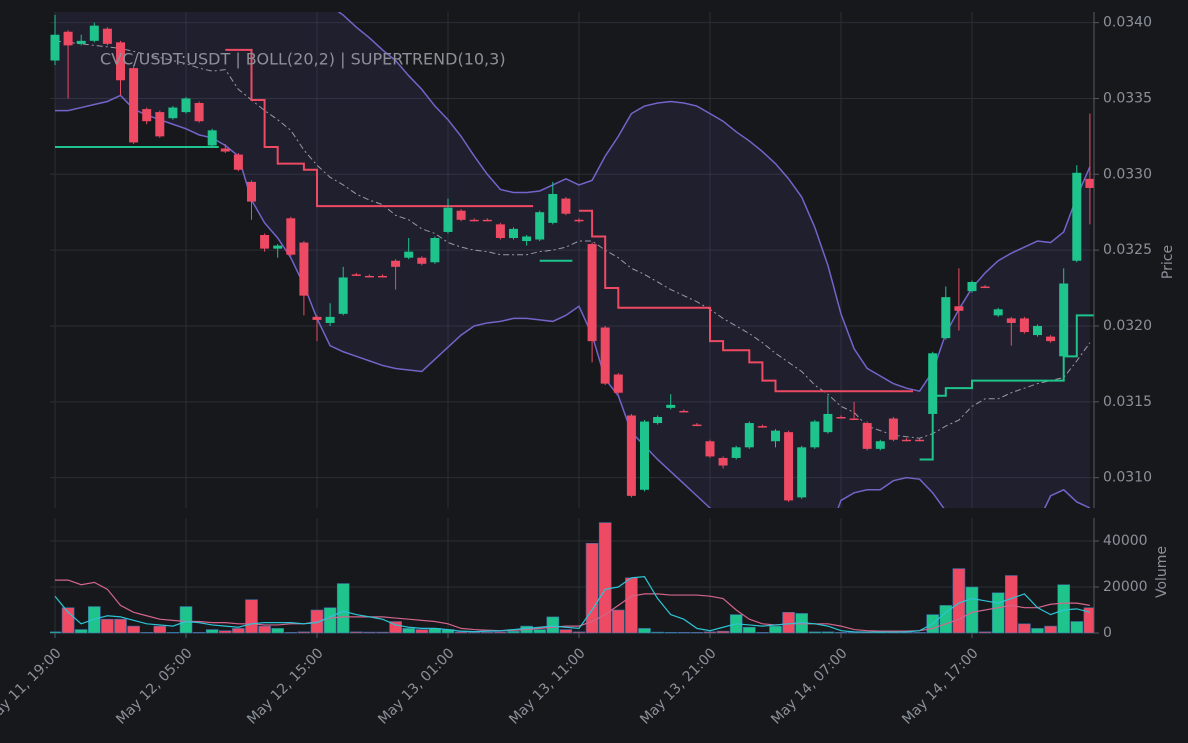 This screenshot has width=1188, height=743. What do you see at coordinates (1127, 174) in the screenshot?
I see `y-tick-label: 0.0330` at bounding box center [1127, 174].